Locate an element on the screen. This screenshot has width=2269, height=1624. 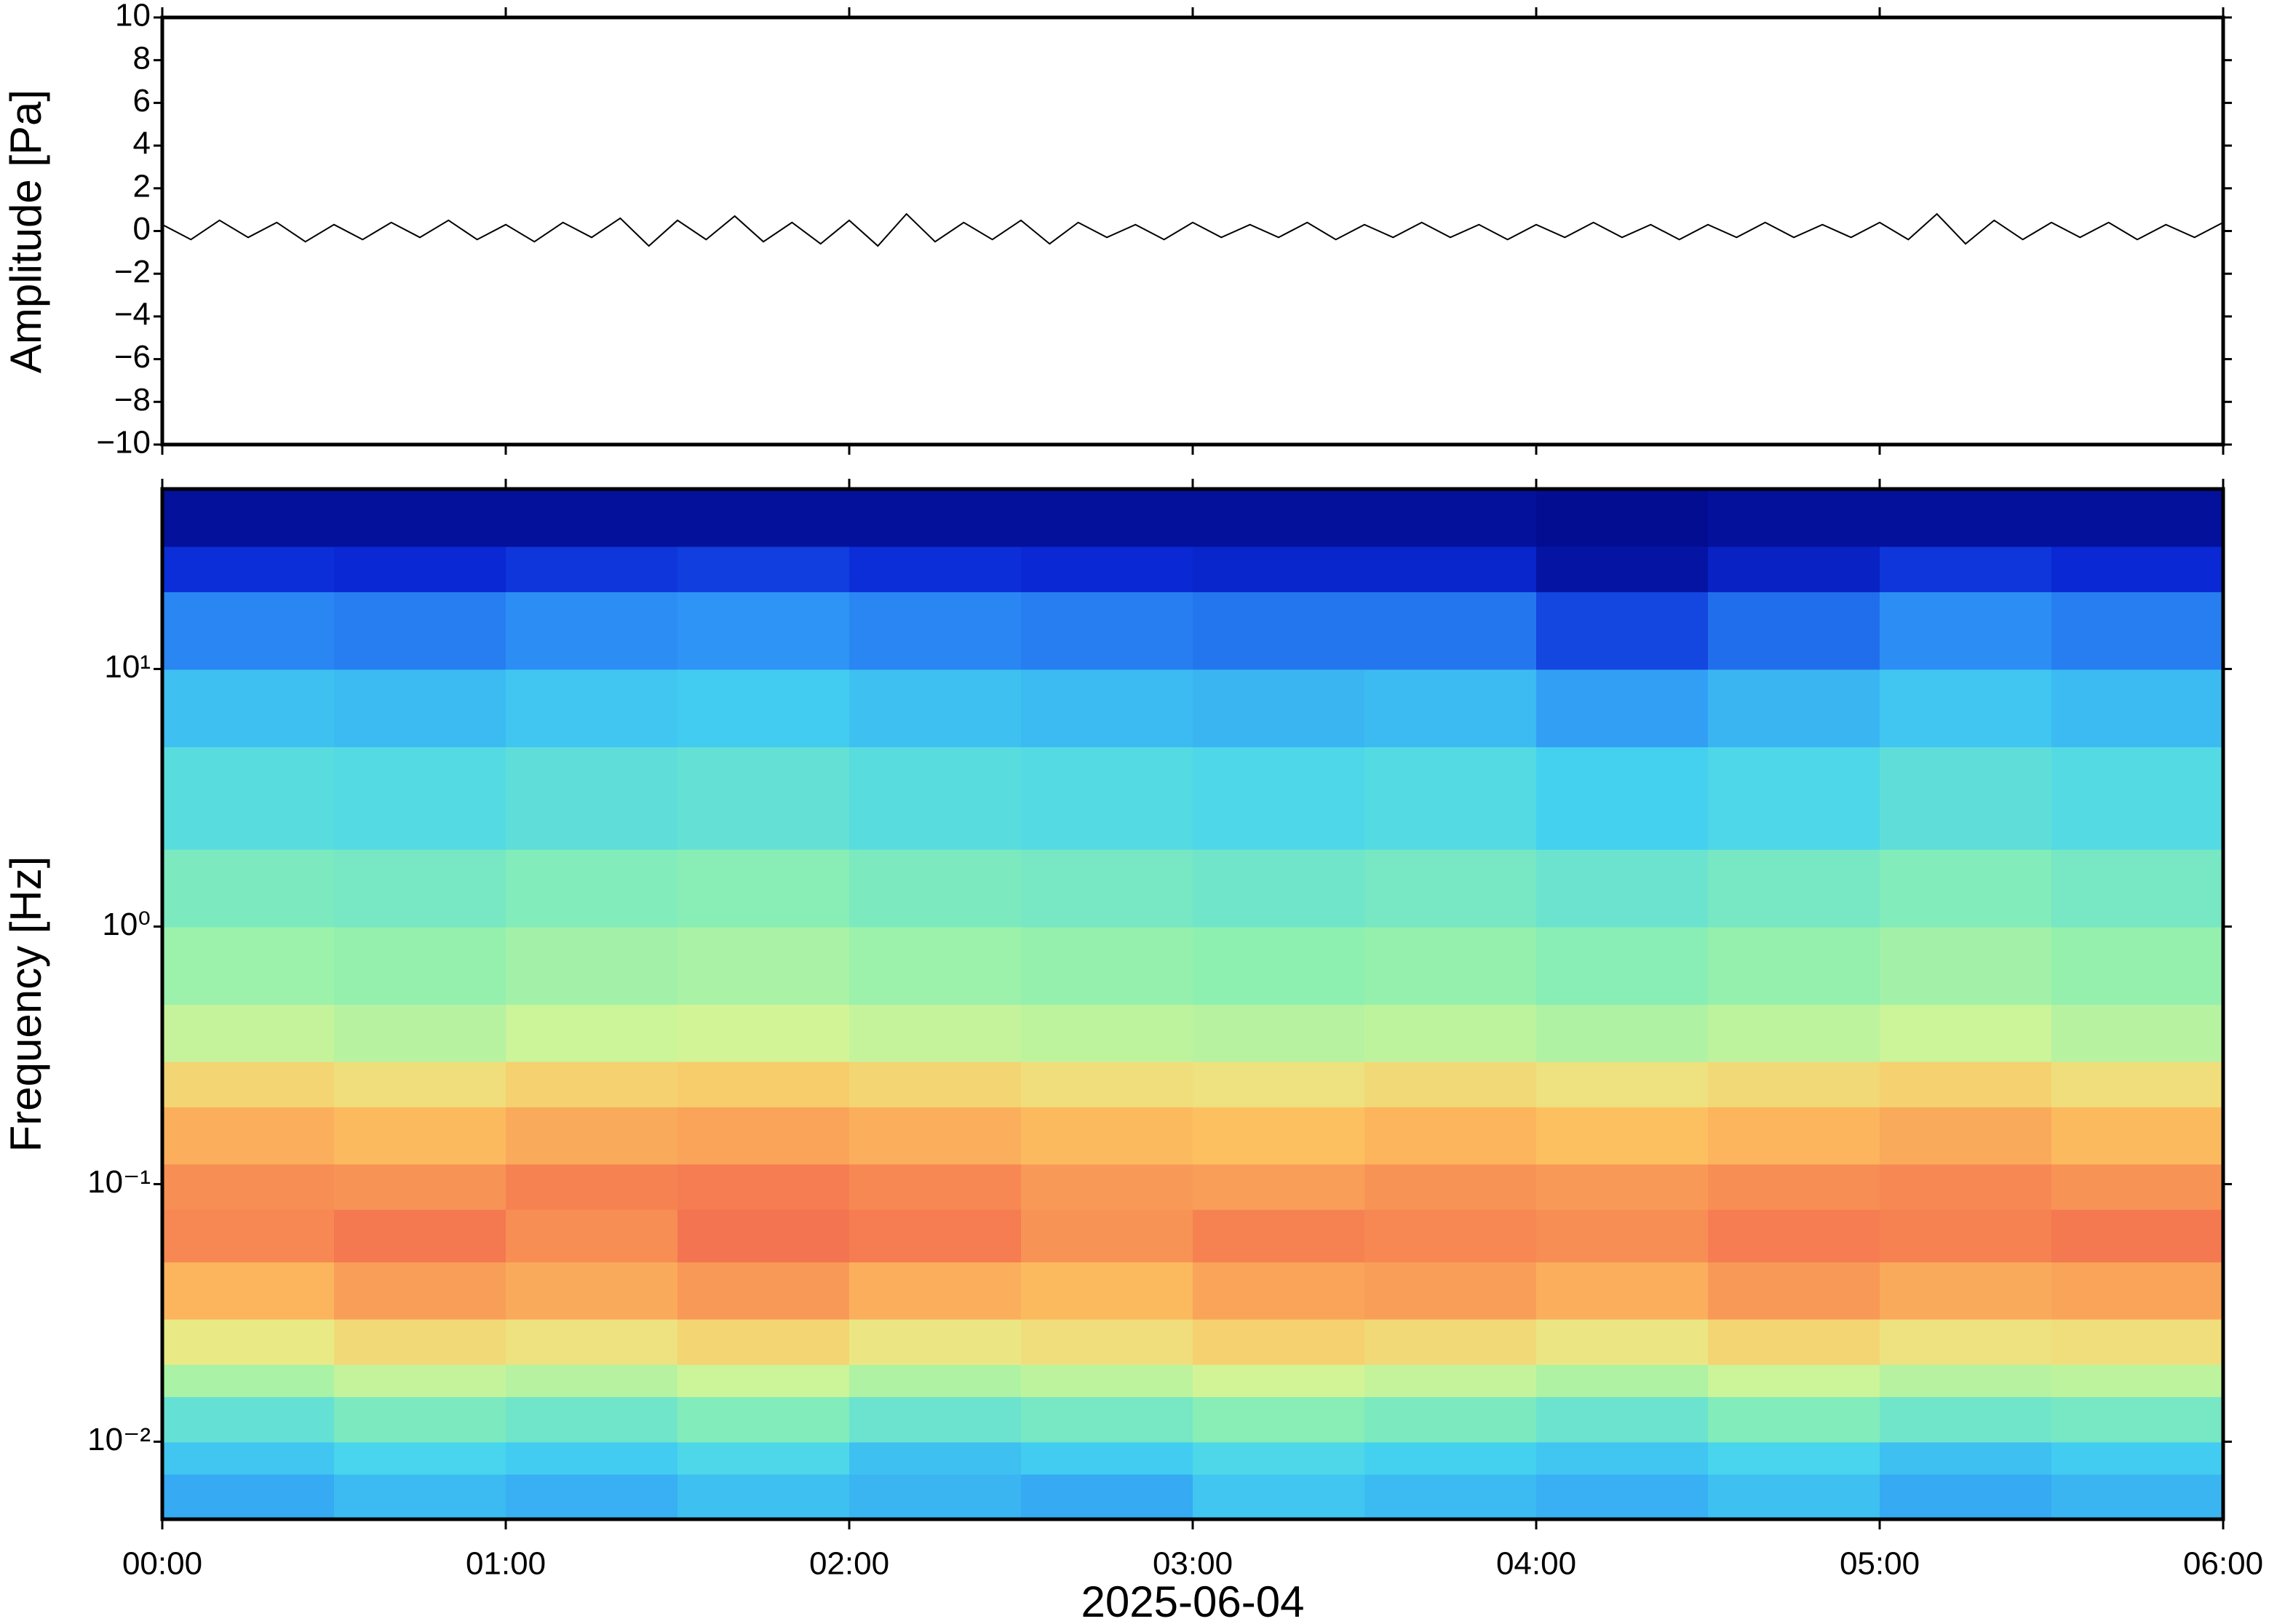
y-tick-label: −8 is located at coordinates (133, 400).